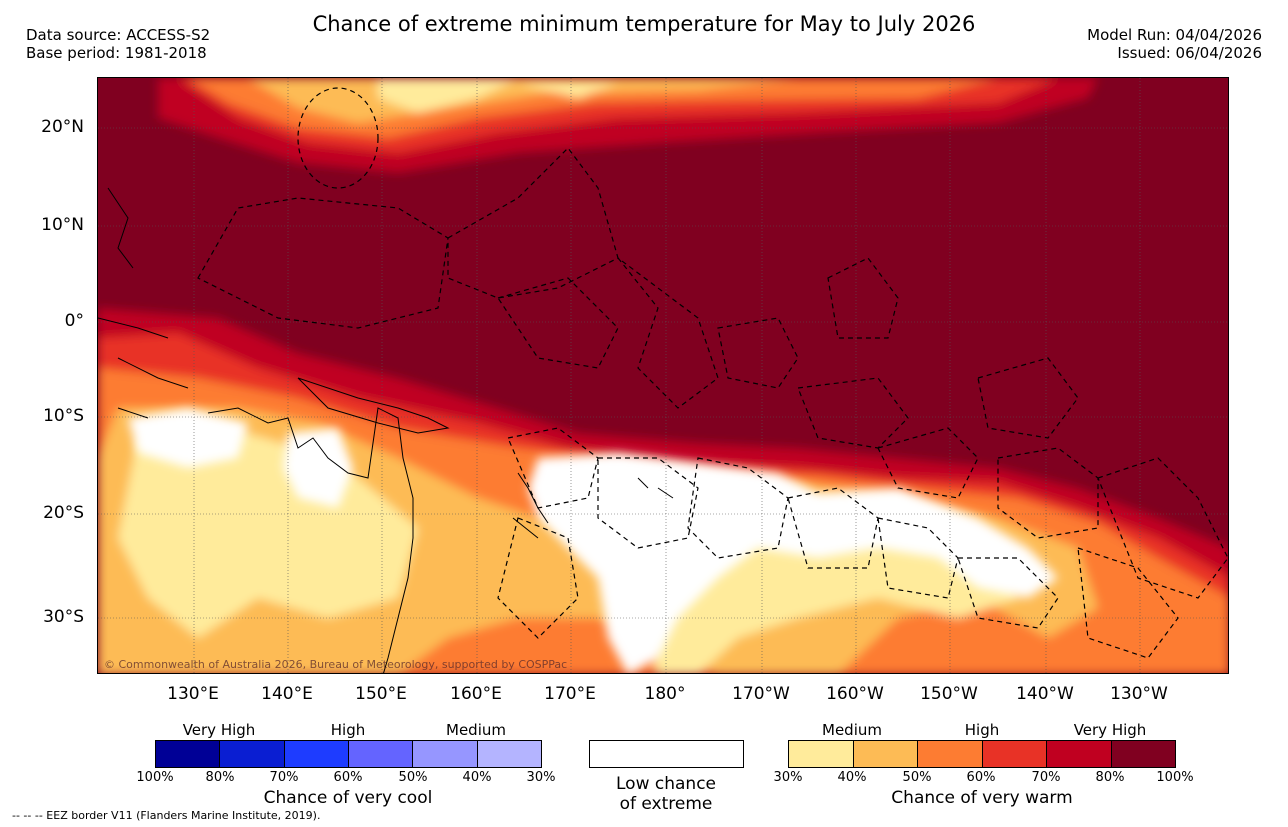 This screenshot has height=827, width=1288. What do you see at coordinates (628, 125) in the screenshot?
I see `north-warm-band` at bounding box center [628, 125].